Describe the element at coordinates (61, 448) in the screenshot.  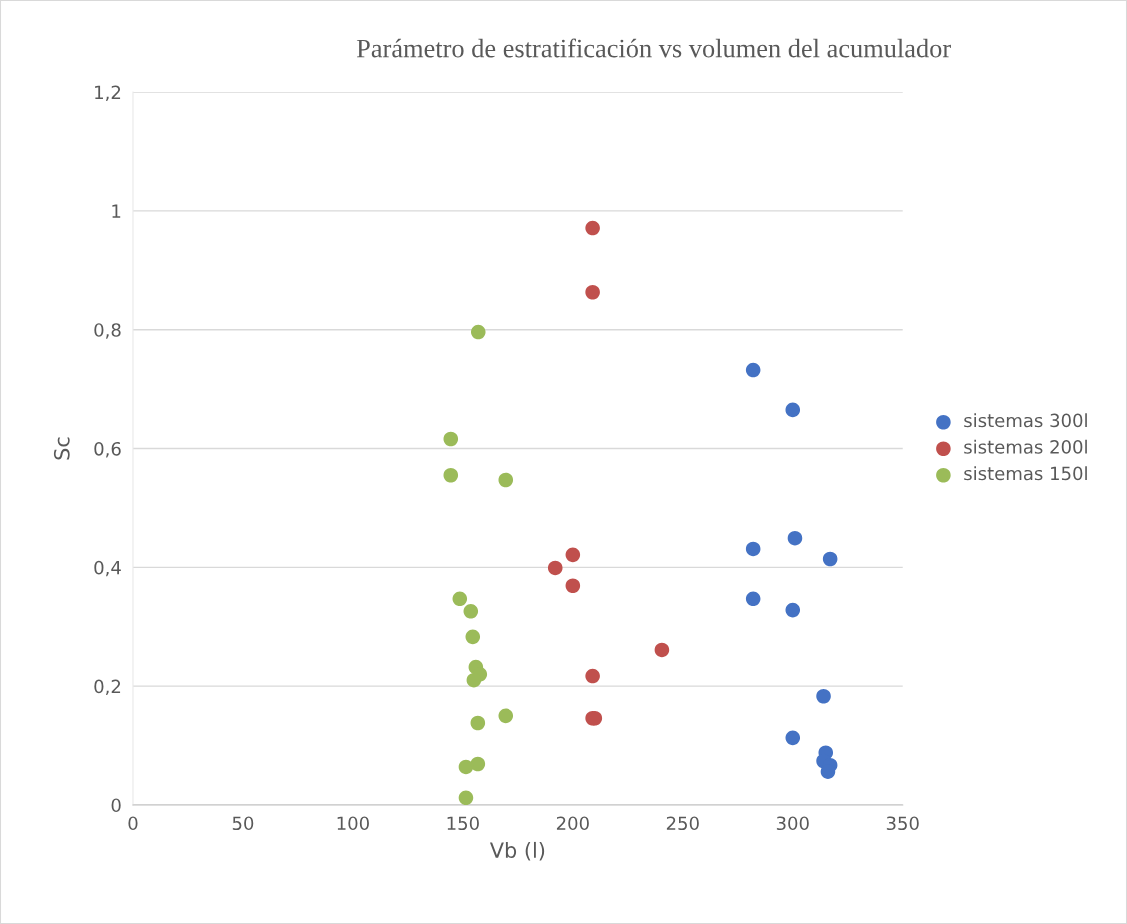
I see `y-axis-title: Sc` at that location.